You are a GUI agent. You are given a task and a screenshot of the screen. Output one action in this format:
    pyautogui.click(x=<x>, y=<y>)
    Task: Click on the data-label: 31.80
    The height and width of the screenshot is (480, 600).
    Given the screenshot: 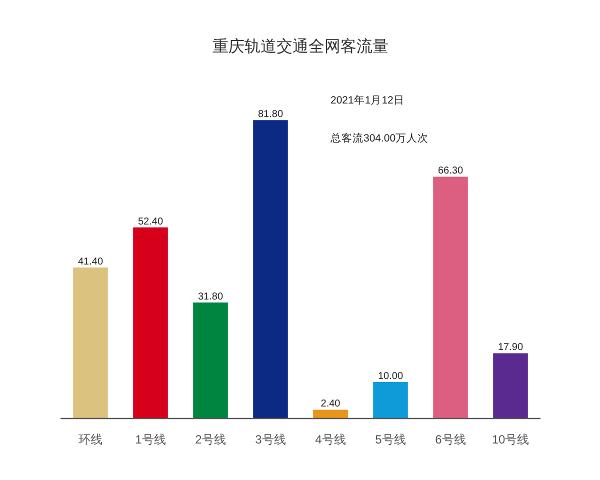 What is the action you would take?
    pyautogui.click(x=211, y=297)
    